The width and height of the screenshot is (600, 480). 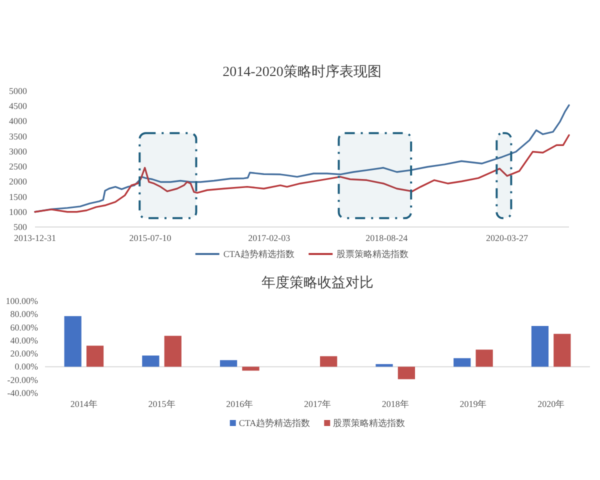 I want to click on y-tick-label: 3000, so click(x=18, y=151).